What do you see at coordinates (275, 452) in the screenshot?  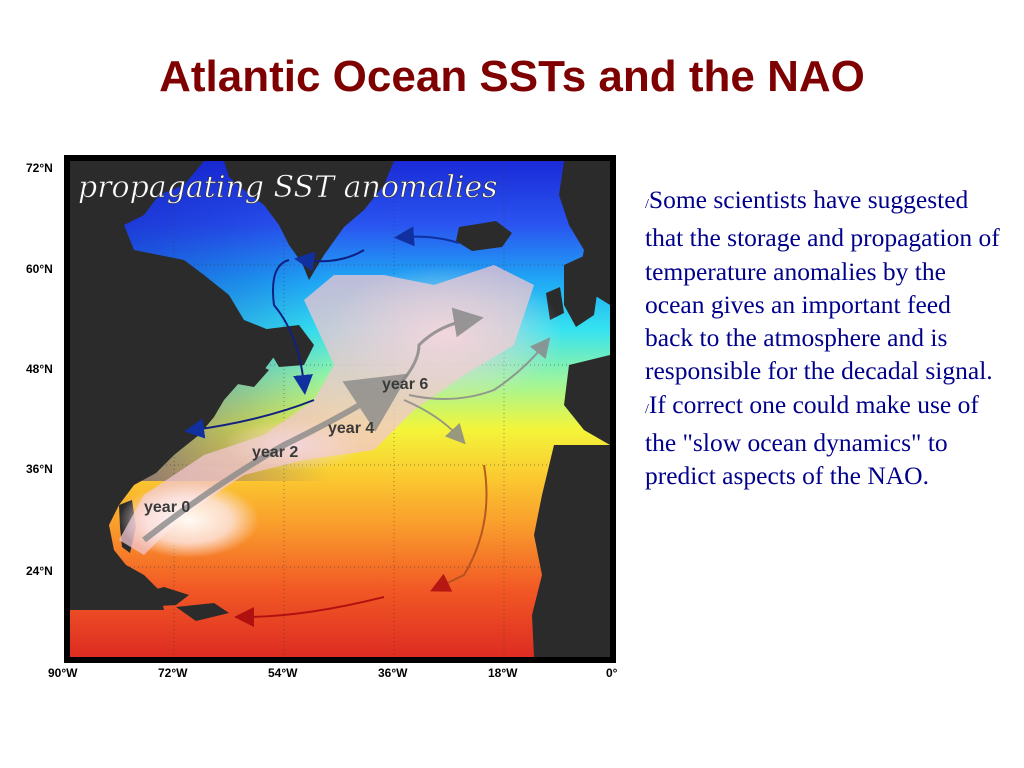 I see `year-label-2: year 2` at bounding box center [275, 452].